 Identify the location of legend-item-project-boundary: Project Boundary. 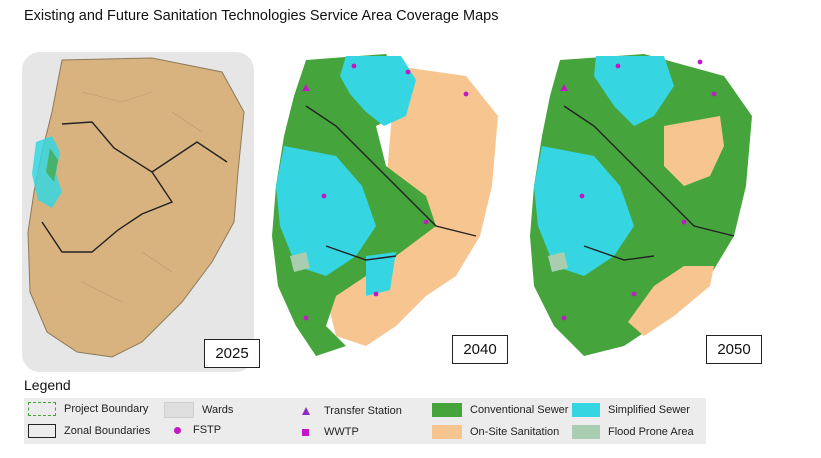
(88, 409).